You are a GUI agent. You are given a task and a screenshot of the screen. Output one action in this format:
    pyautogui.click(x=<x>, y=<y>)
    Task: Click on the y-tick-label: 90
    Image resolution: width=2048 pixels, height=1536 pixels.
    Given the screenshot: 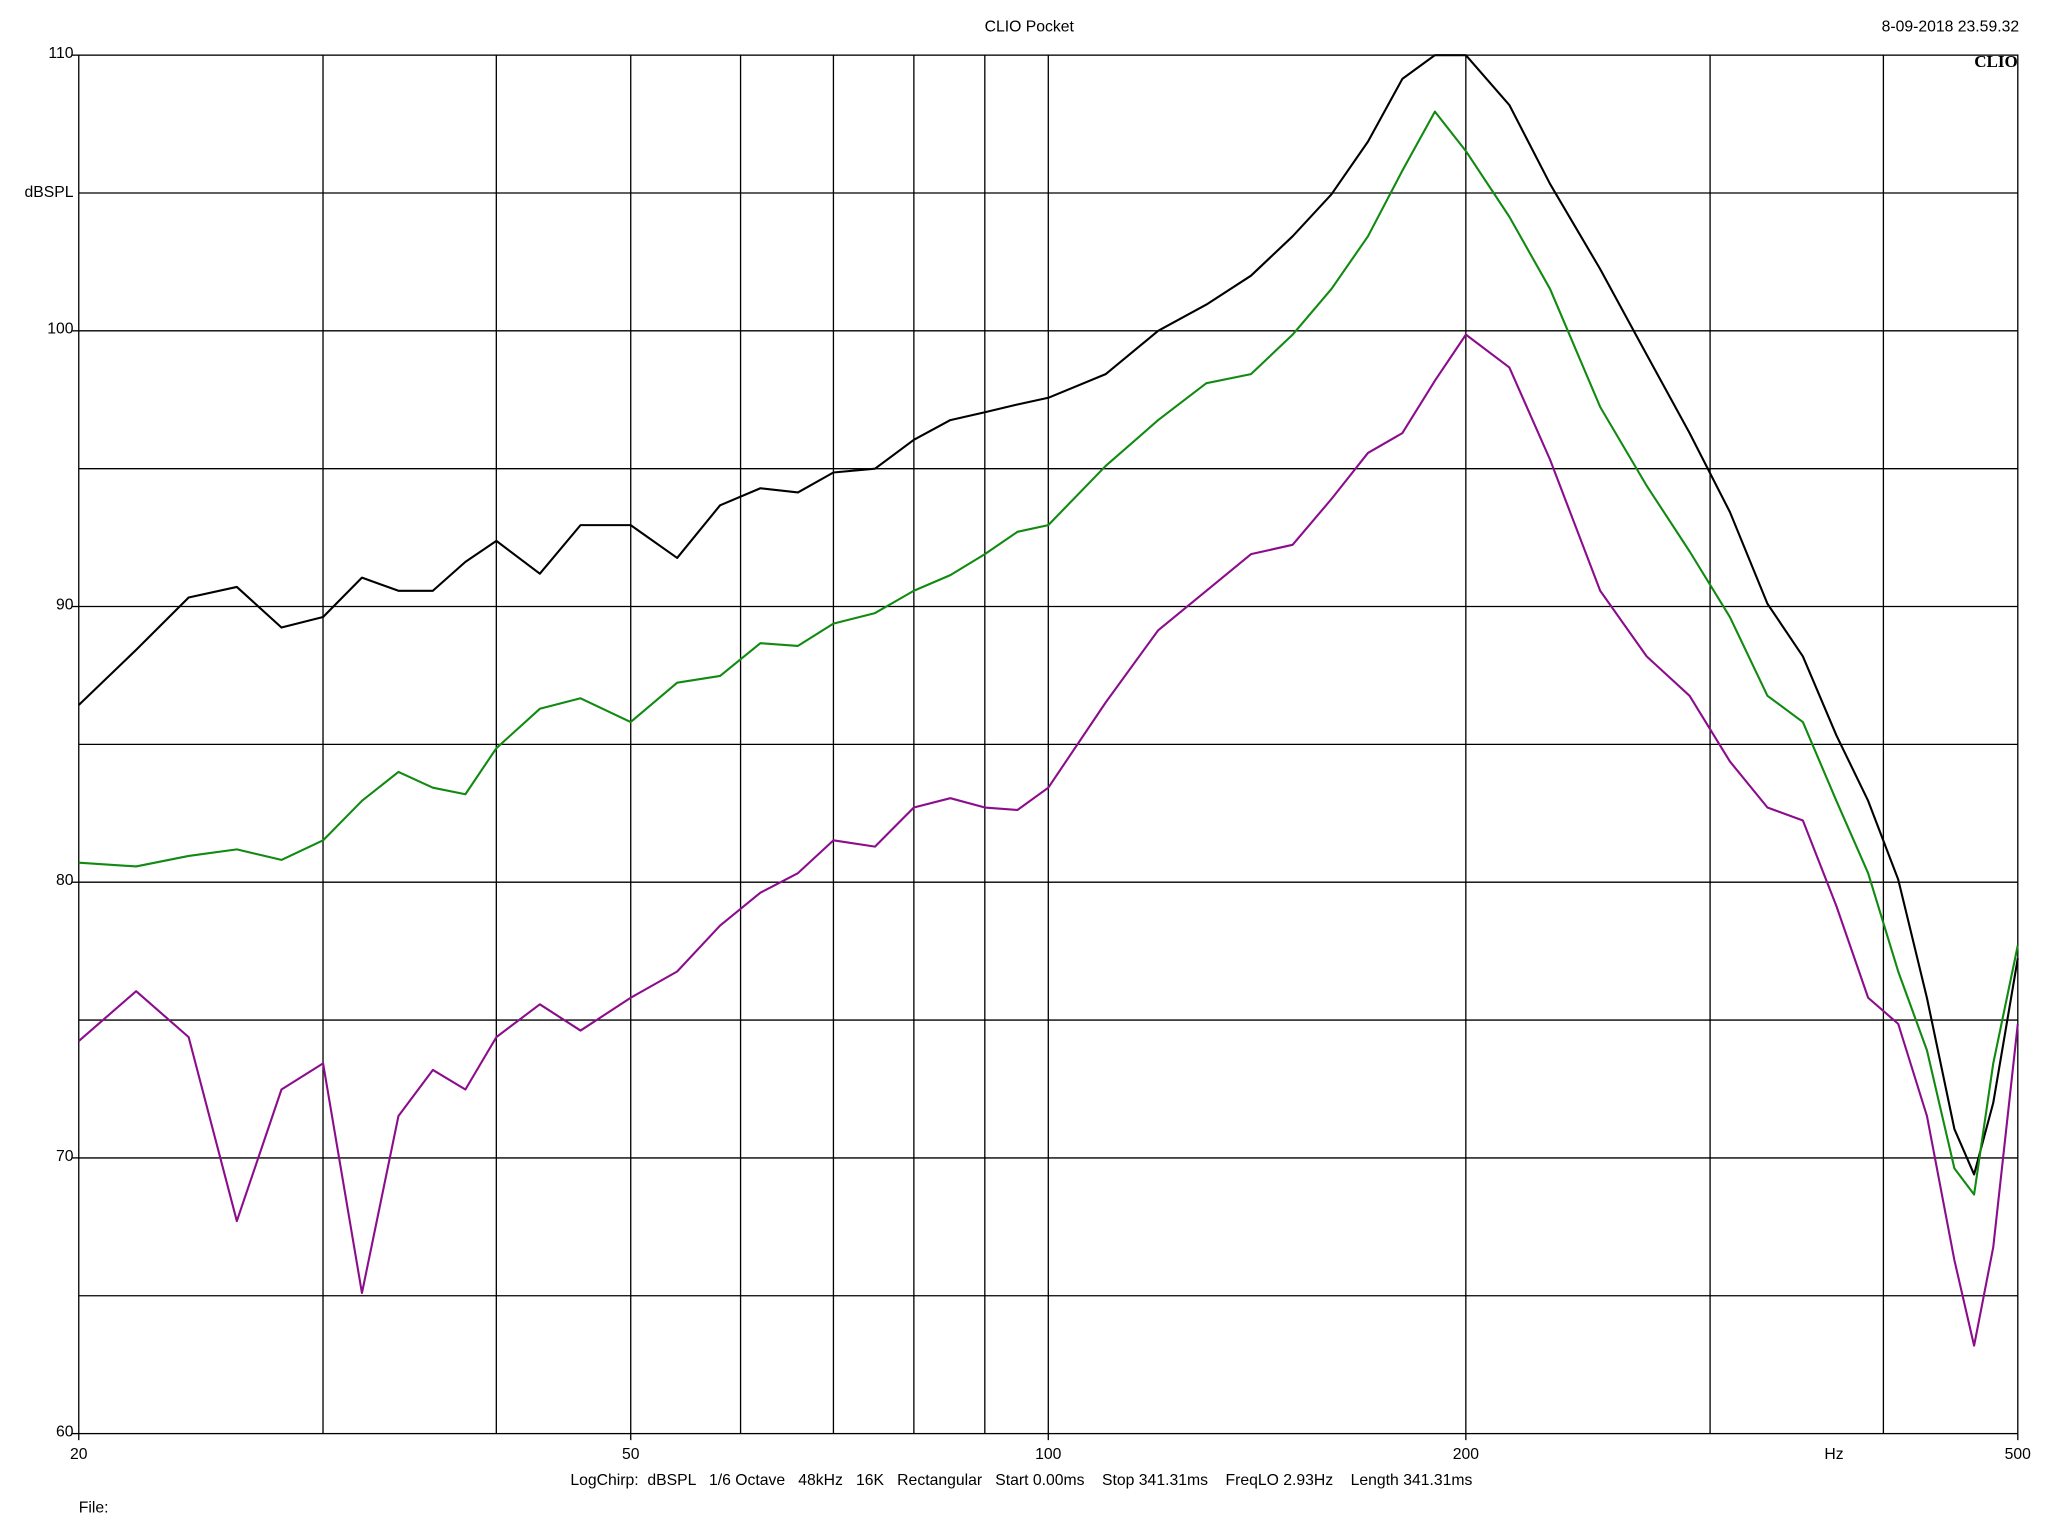 What is the action you would take?
    pyautogui.click(x=65, y=604)
    